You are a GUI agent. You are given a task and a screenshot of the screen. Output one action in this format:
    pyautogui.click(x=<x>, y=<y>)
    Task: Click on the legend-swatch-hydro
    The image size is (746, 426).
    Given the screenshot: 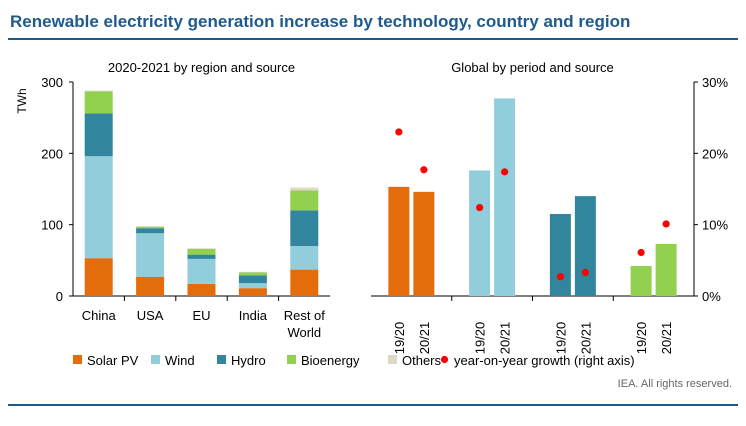 What is the action you would take?
    pyautogui.click(x=221, y=359)
    